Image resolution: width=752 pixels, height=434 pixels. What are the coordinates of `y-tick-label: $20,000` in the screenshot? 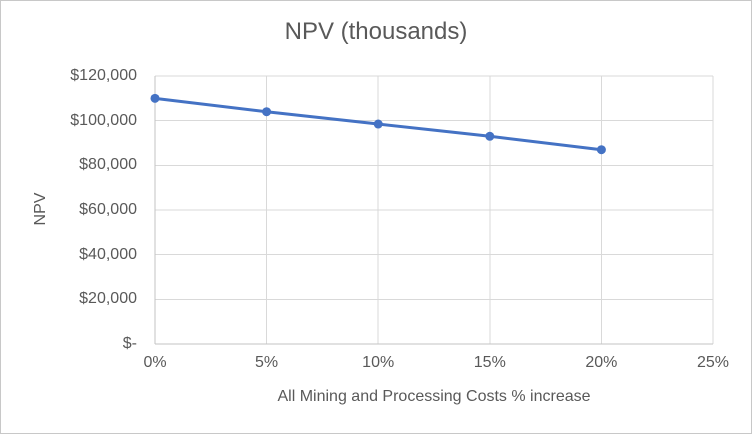 It's located at (108, 299).